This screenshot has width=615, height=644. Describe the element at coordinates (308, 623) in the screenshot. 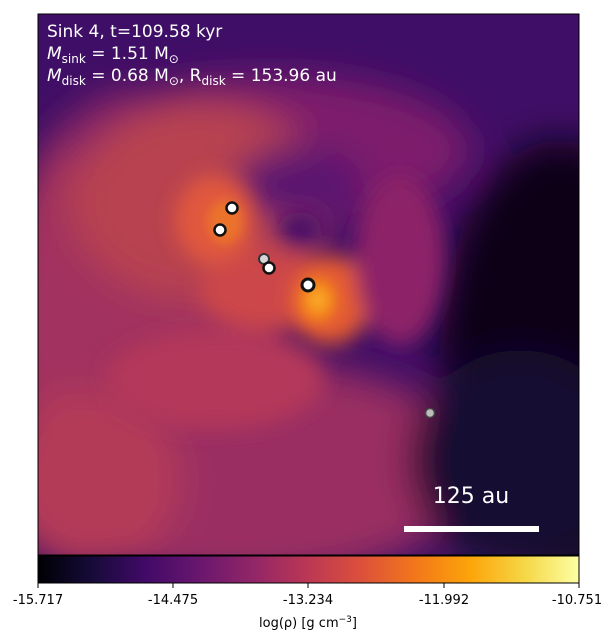

I see `colorbar-axis-label: log(ρ) [g cm−3]` at that location.